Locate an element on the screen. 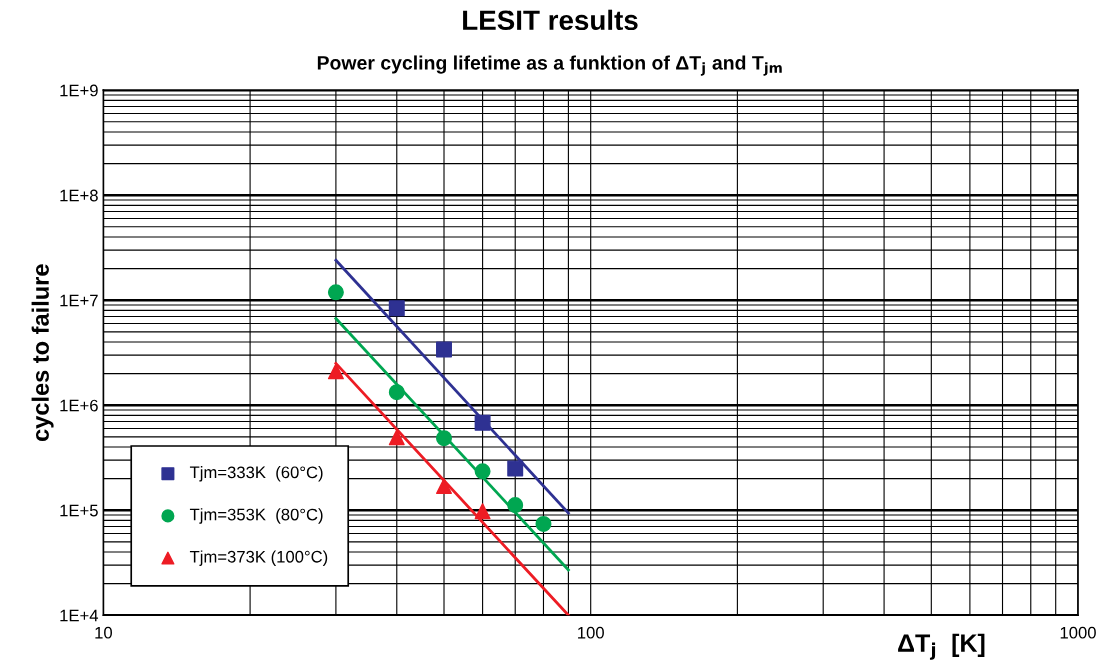  legend-label: Tjm=333K (60°C) is located at coordinates (256, 473).